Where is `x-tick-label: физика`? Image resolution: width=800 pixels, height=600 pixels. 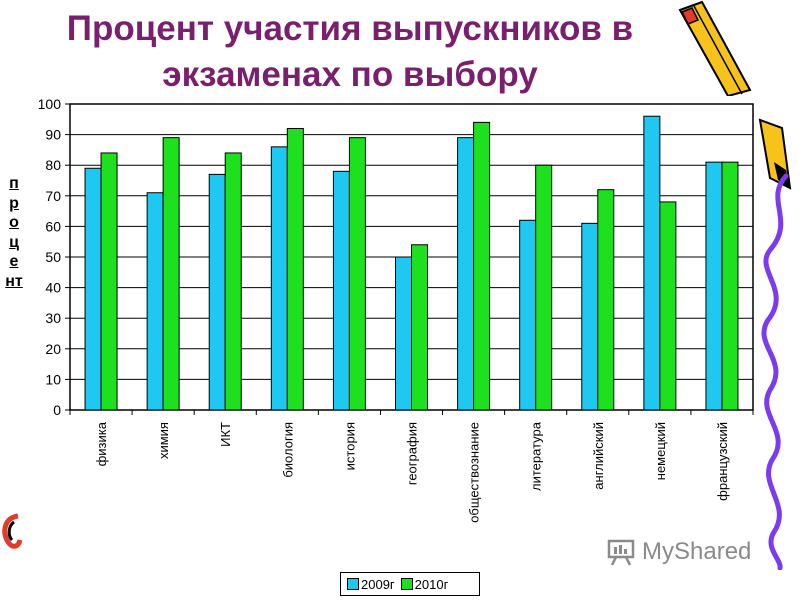
x-tick-label: физика is located at coordinates (101, 443).